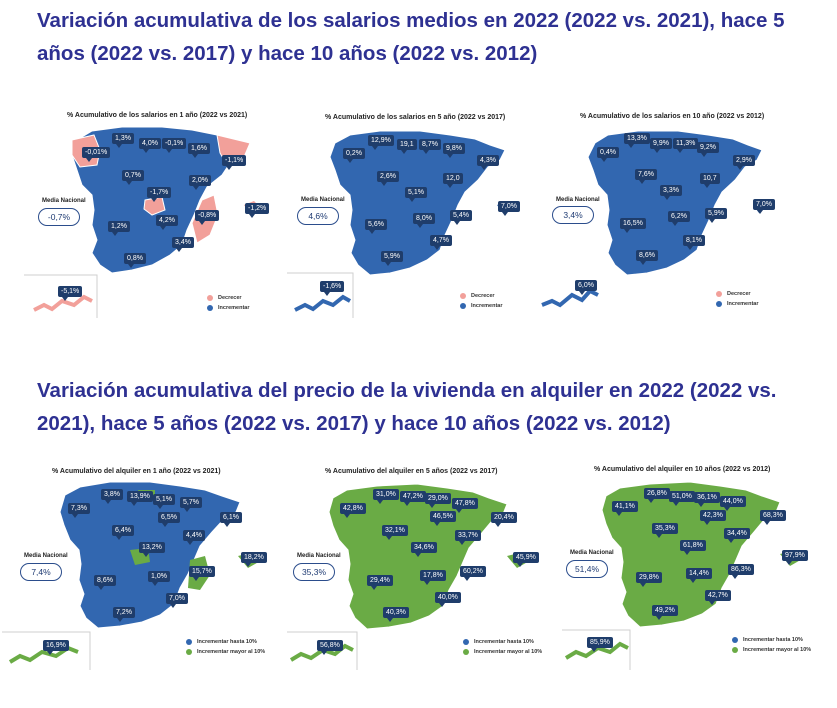 This screenshot has width=837, height=708. I want to click on region-label: 2,6%, so click(388, 178).